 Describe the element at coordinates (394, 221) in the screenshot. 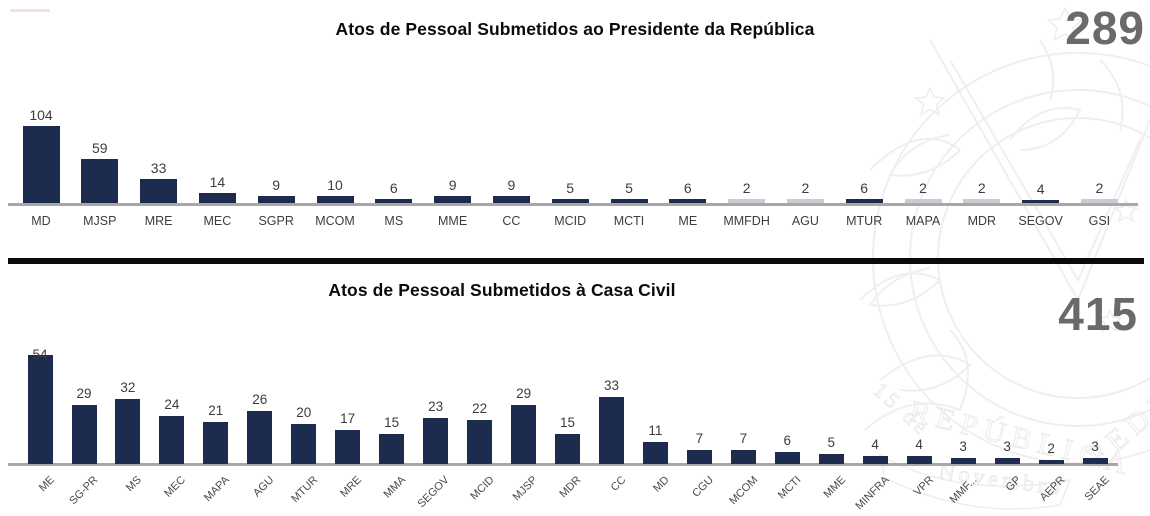

I see `category-axis-label: MS` at that location.